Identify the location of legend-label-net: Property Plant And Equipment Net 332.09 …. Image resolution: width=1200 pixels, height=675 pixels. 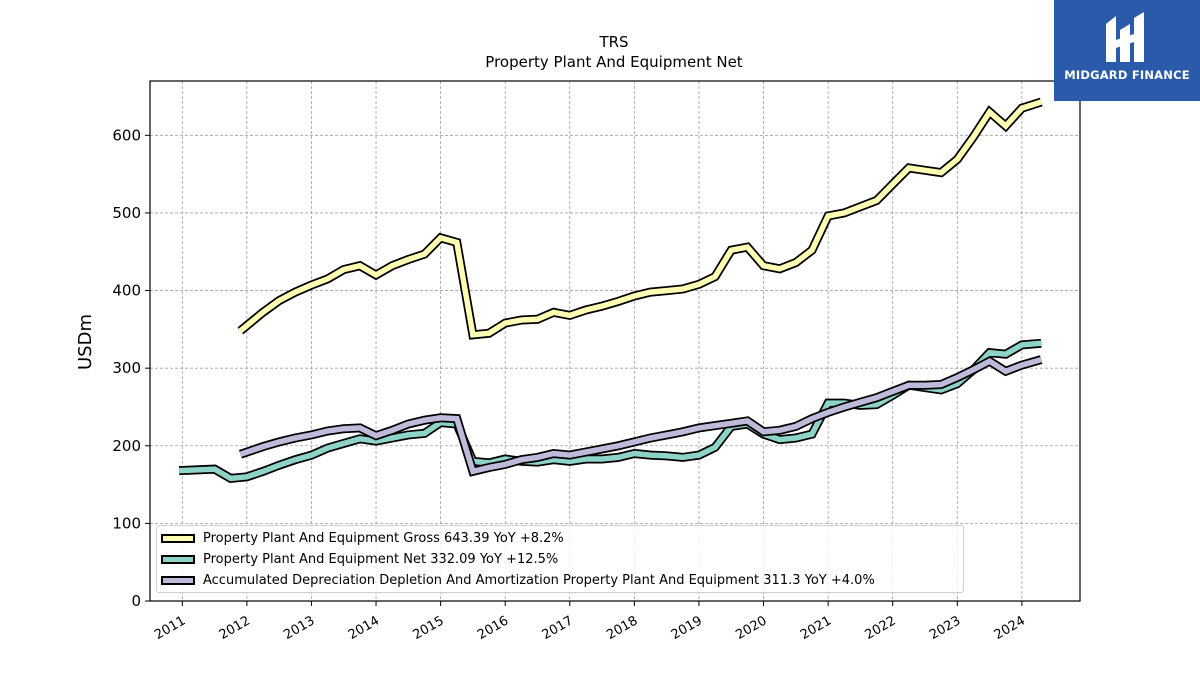
(381, 559).